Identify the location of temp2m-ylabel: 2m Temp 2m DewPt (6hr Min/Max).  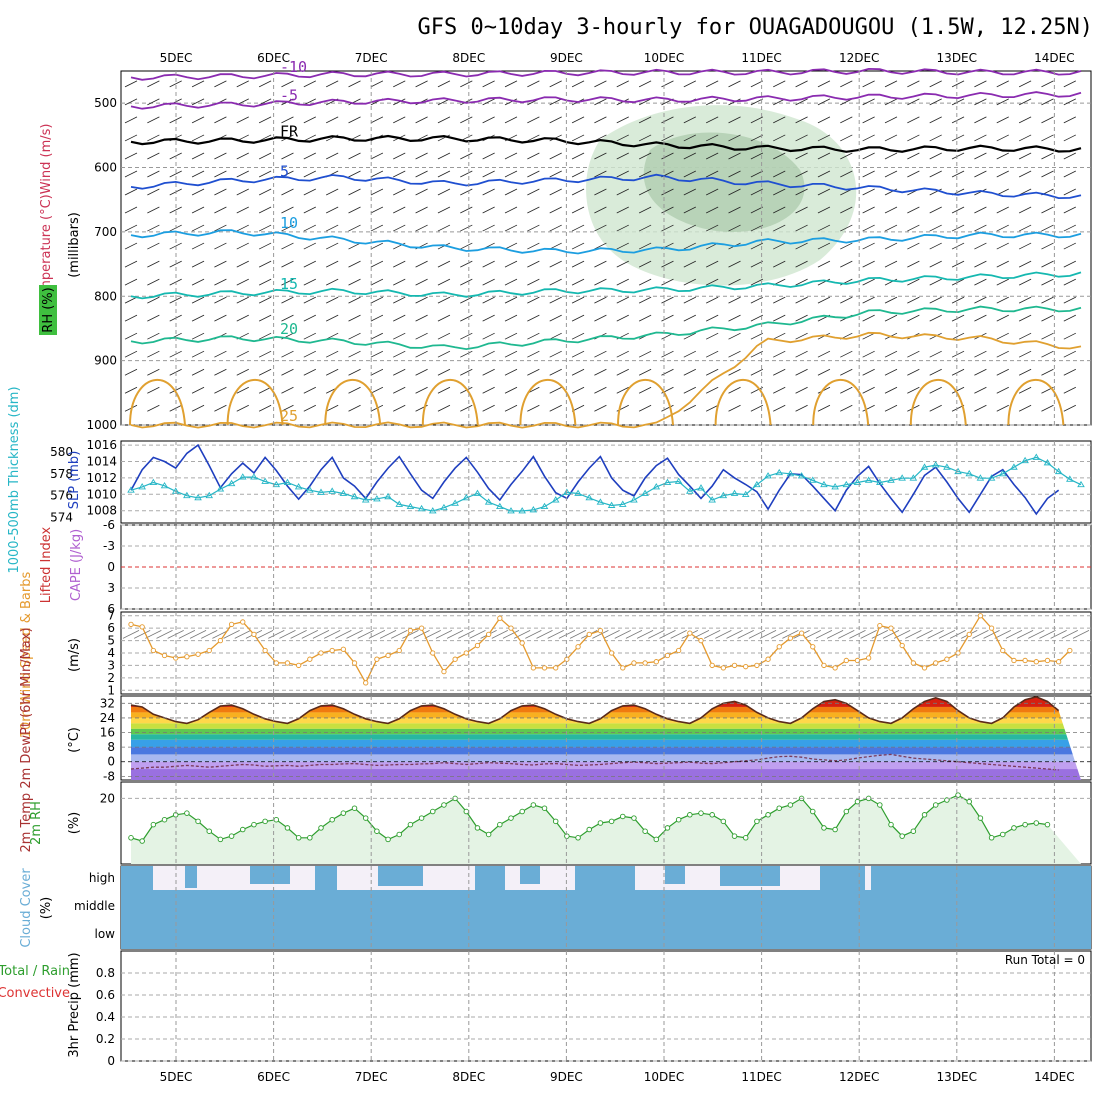
(26, 739).